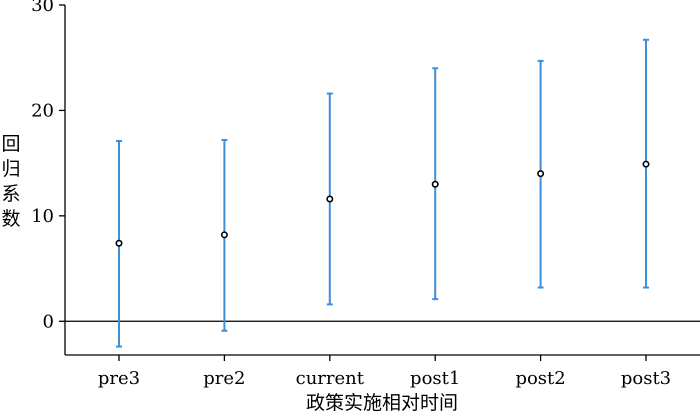  I want to click on x-tick-label: pre2, so click(224, 378).